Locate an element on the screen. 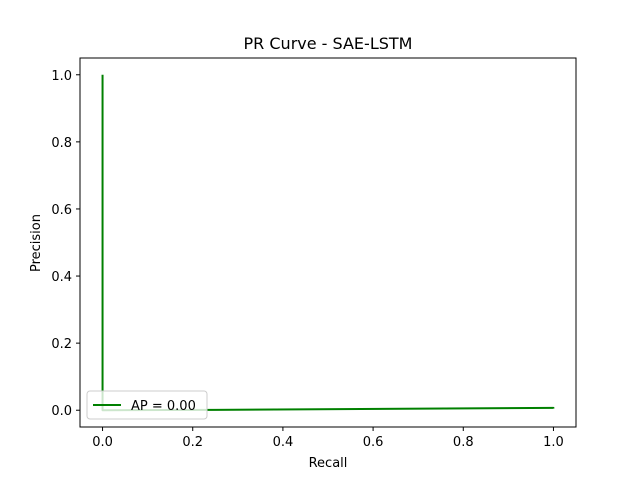  x-tick-label: 0.2 is located at coordinates (192, 442).